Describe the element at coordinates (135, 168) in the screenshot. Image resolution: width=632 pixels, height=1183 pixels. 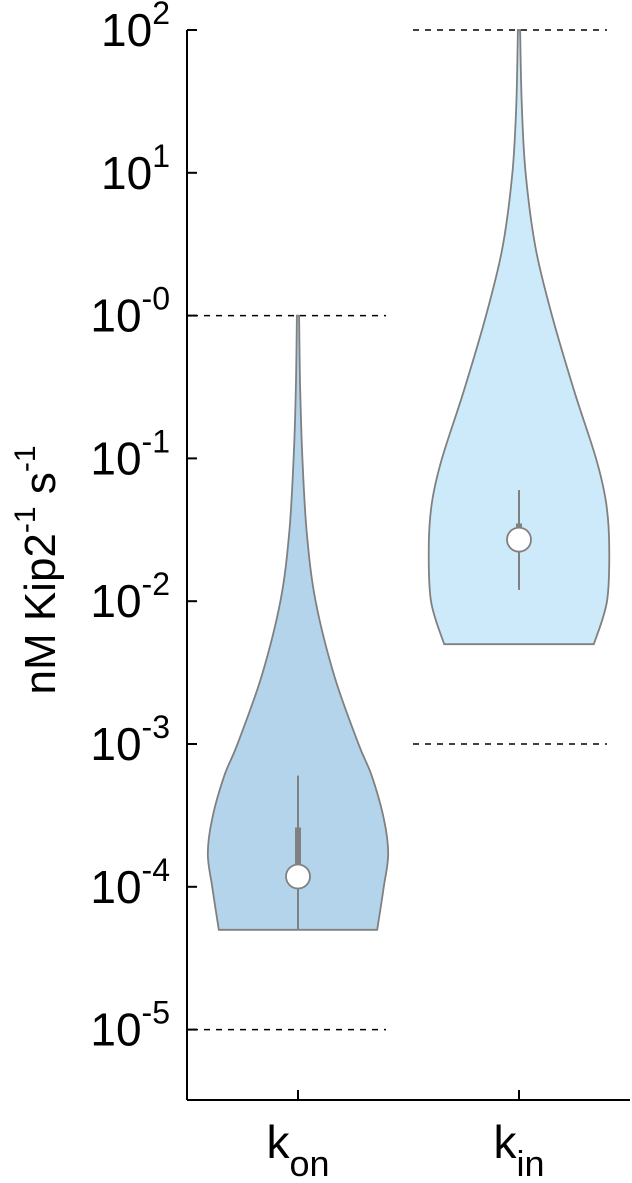
I see `y-tick-label: 10¹` at that location.